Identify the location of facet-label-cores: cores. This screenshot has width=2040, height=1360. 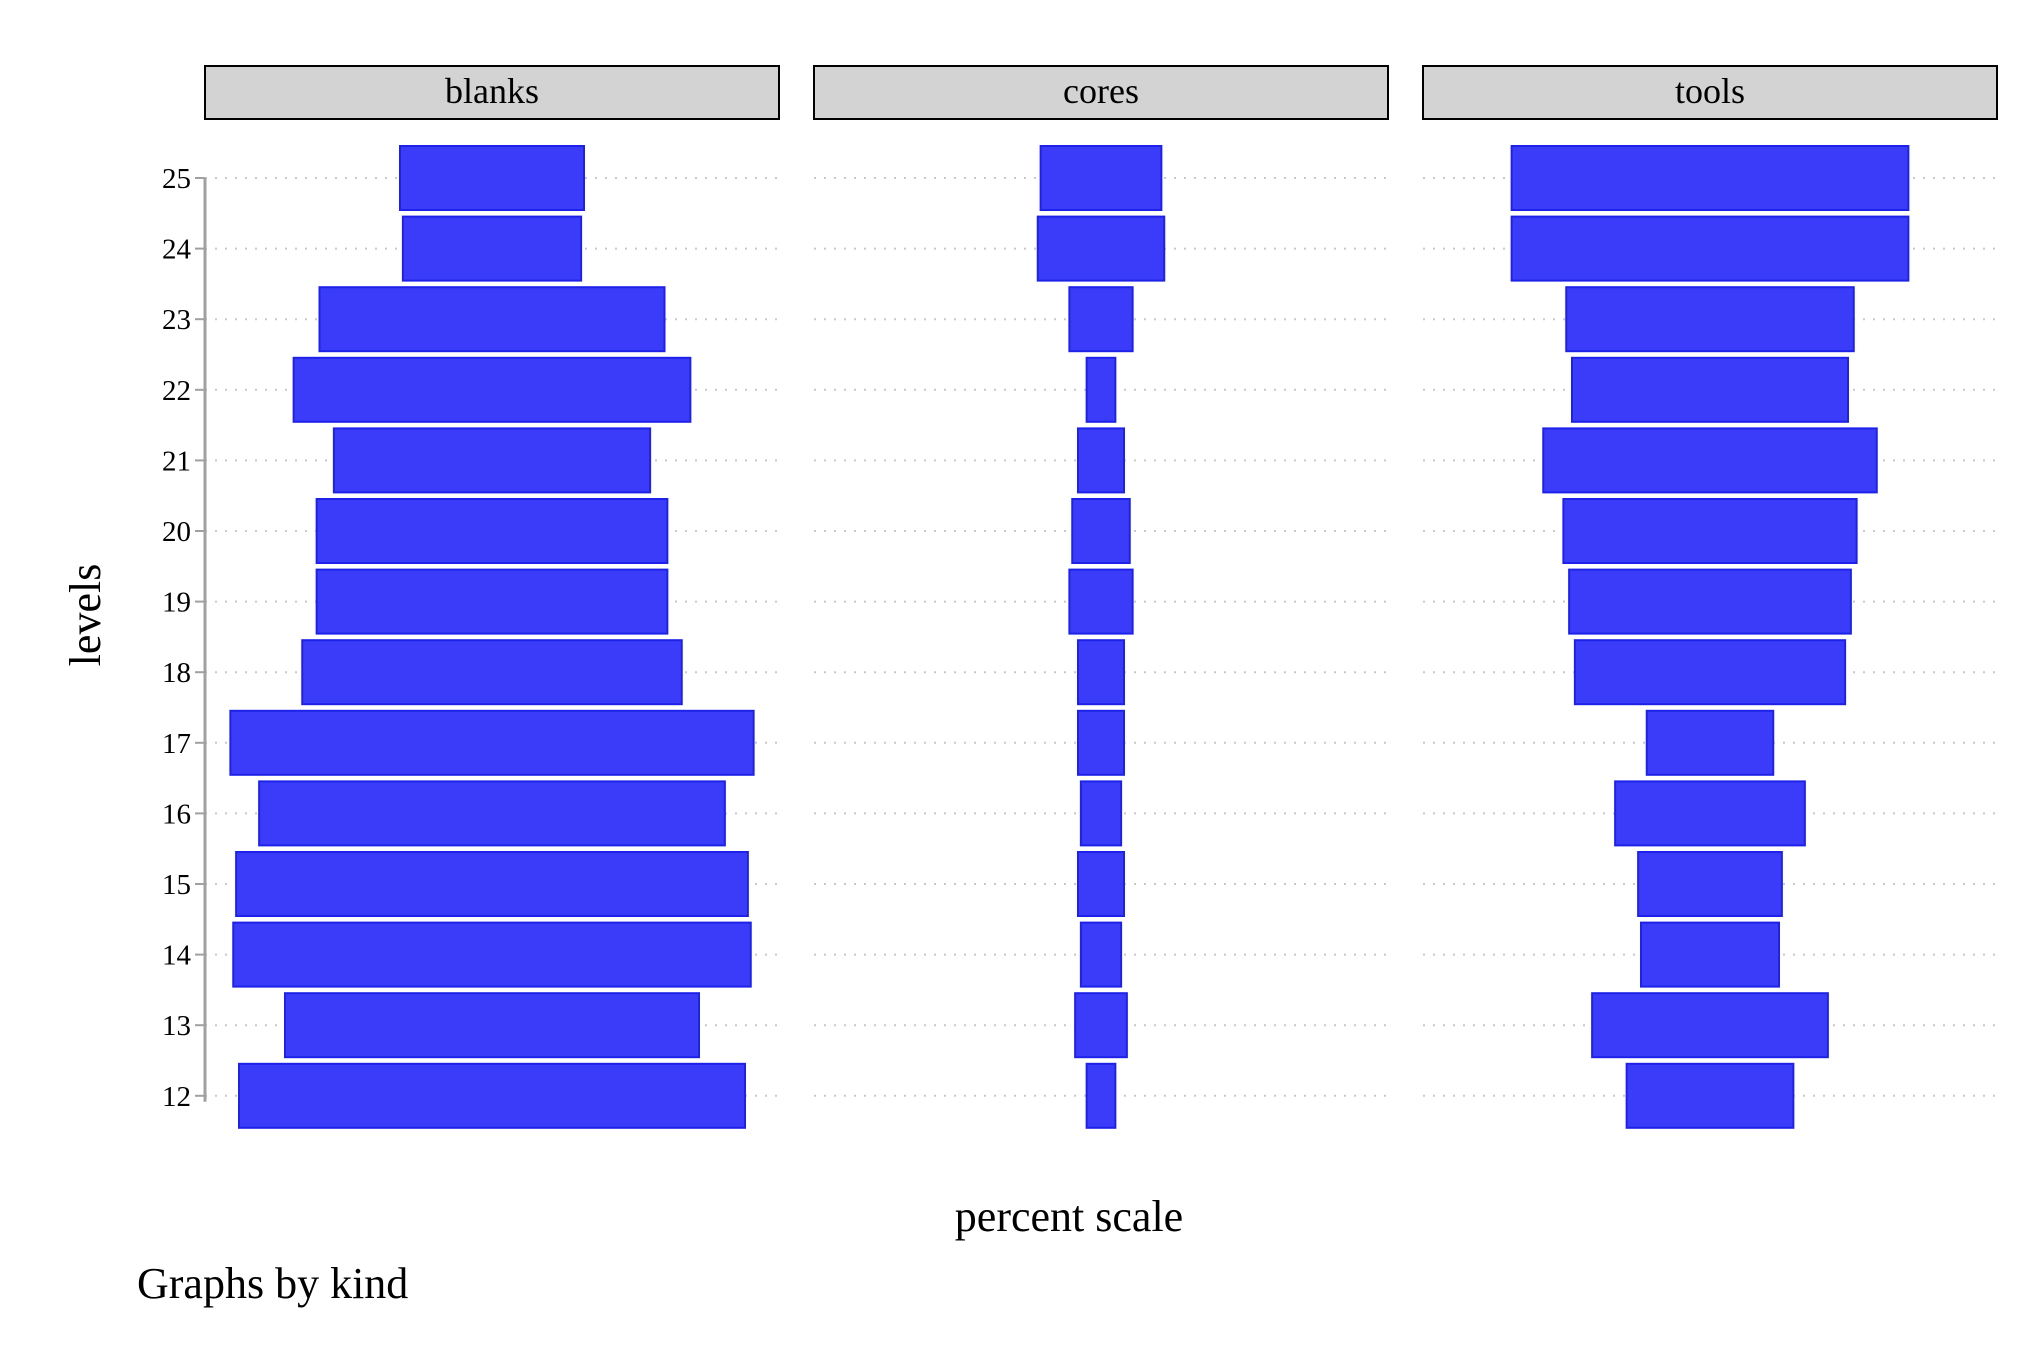
(1101, 91).